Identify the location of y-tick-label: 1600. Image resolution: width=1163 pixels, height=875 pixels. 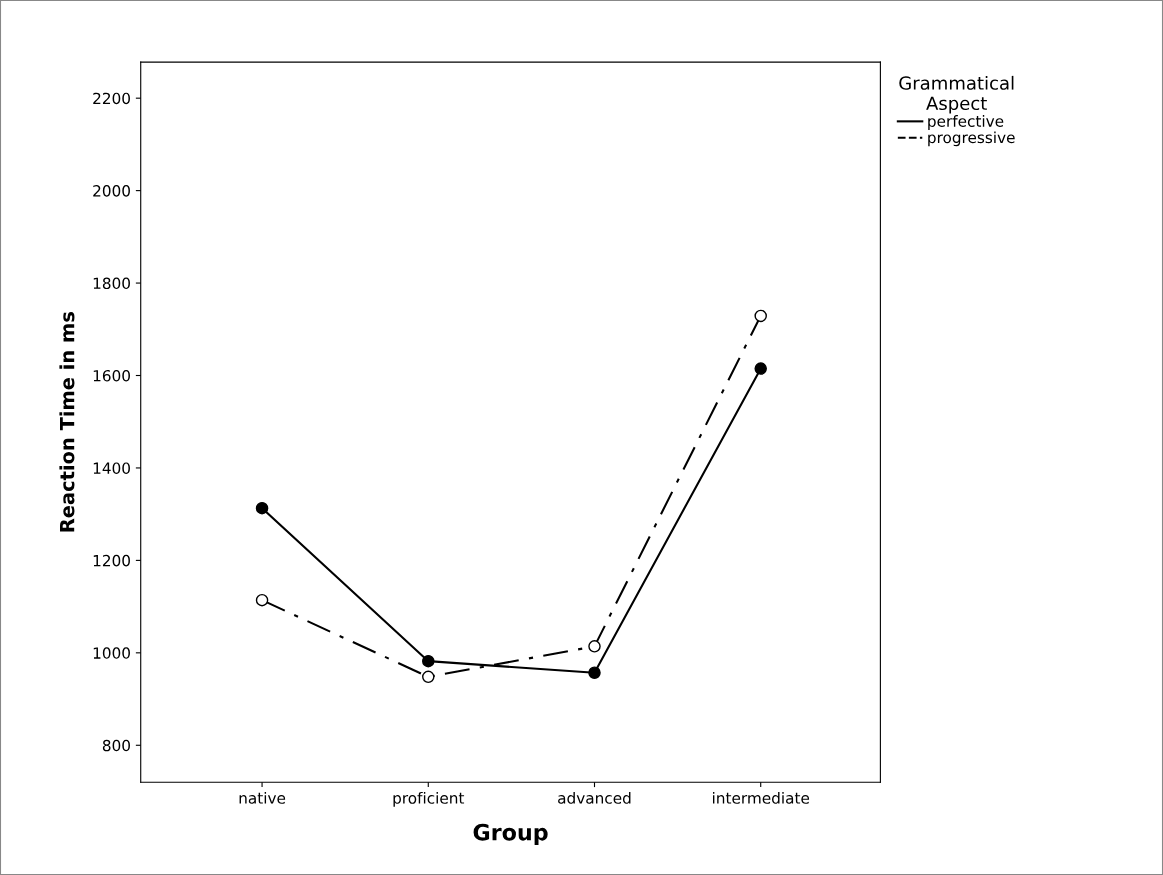
(111, 375).